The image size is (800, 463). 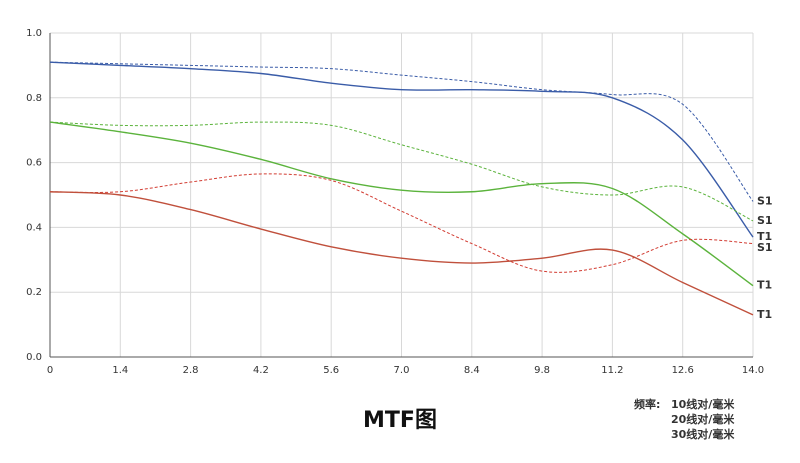 I want to click on y-tick-label: 1.0, so click(x=34, y=33).